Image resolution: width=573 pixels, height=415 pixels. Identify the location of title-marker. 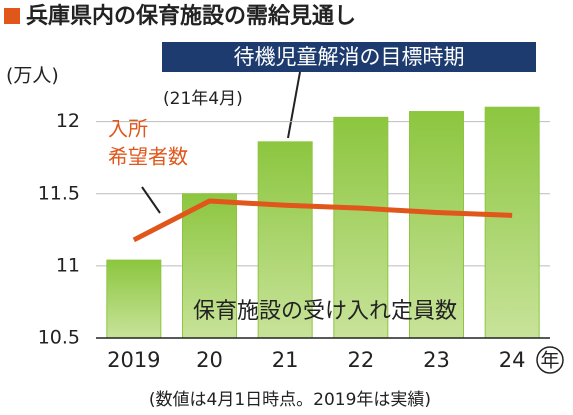
(12, 16).